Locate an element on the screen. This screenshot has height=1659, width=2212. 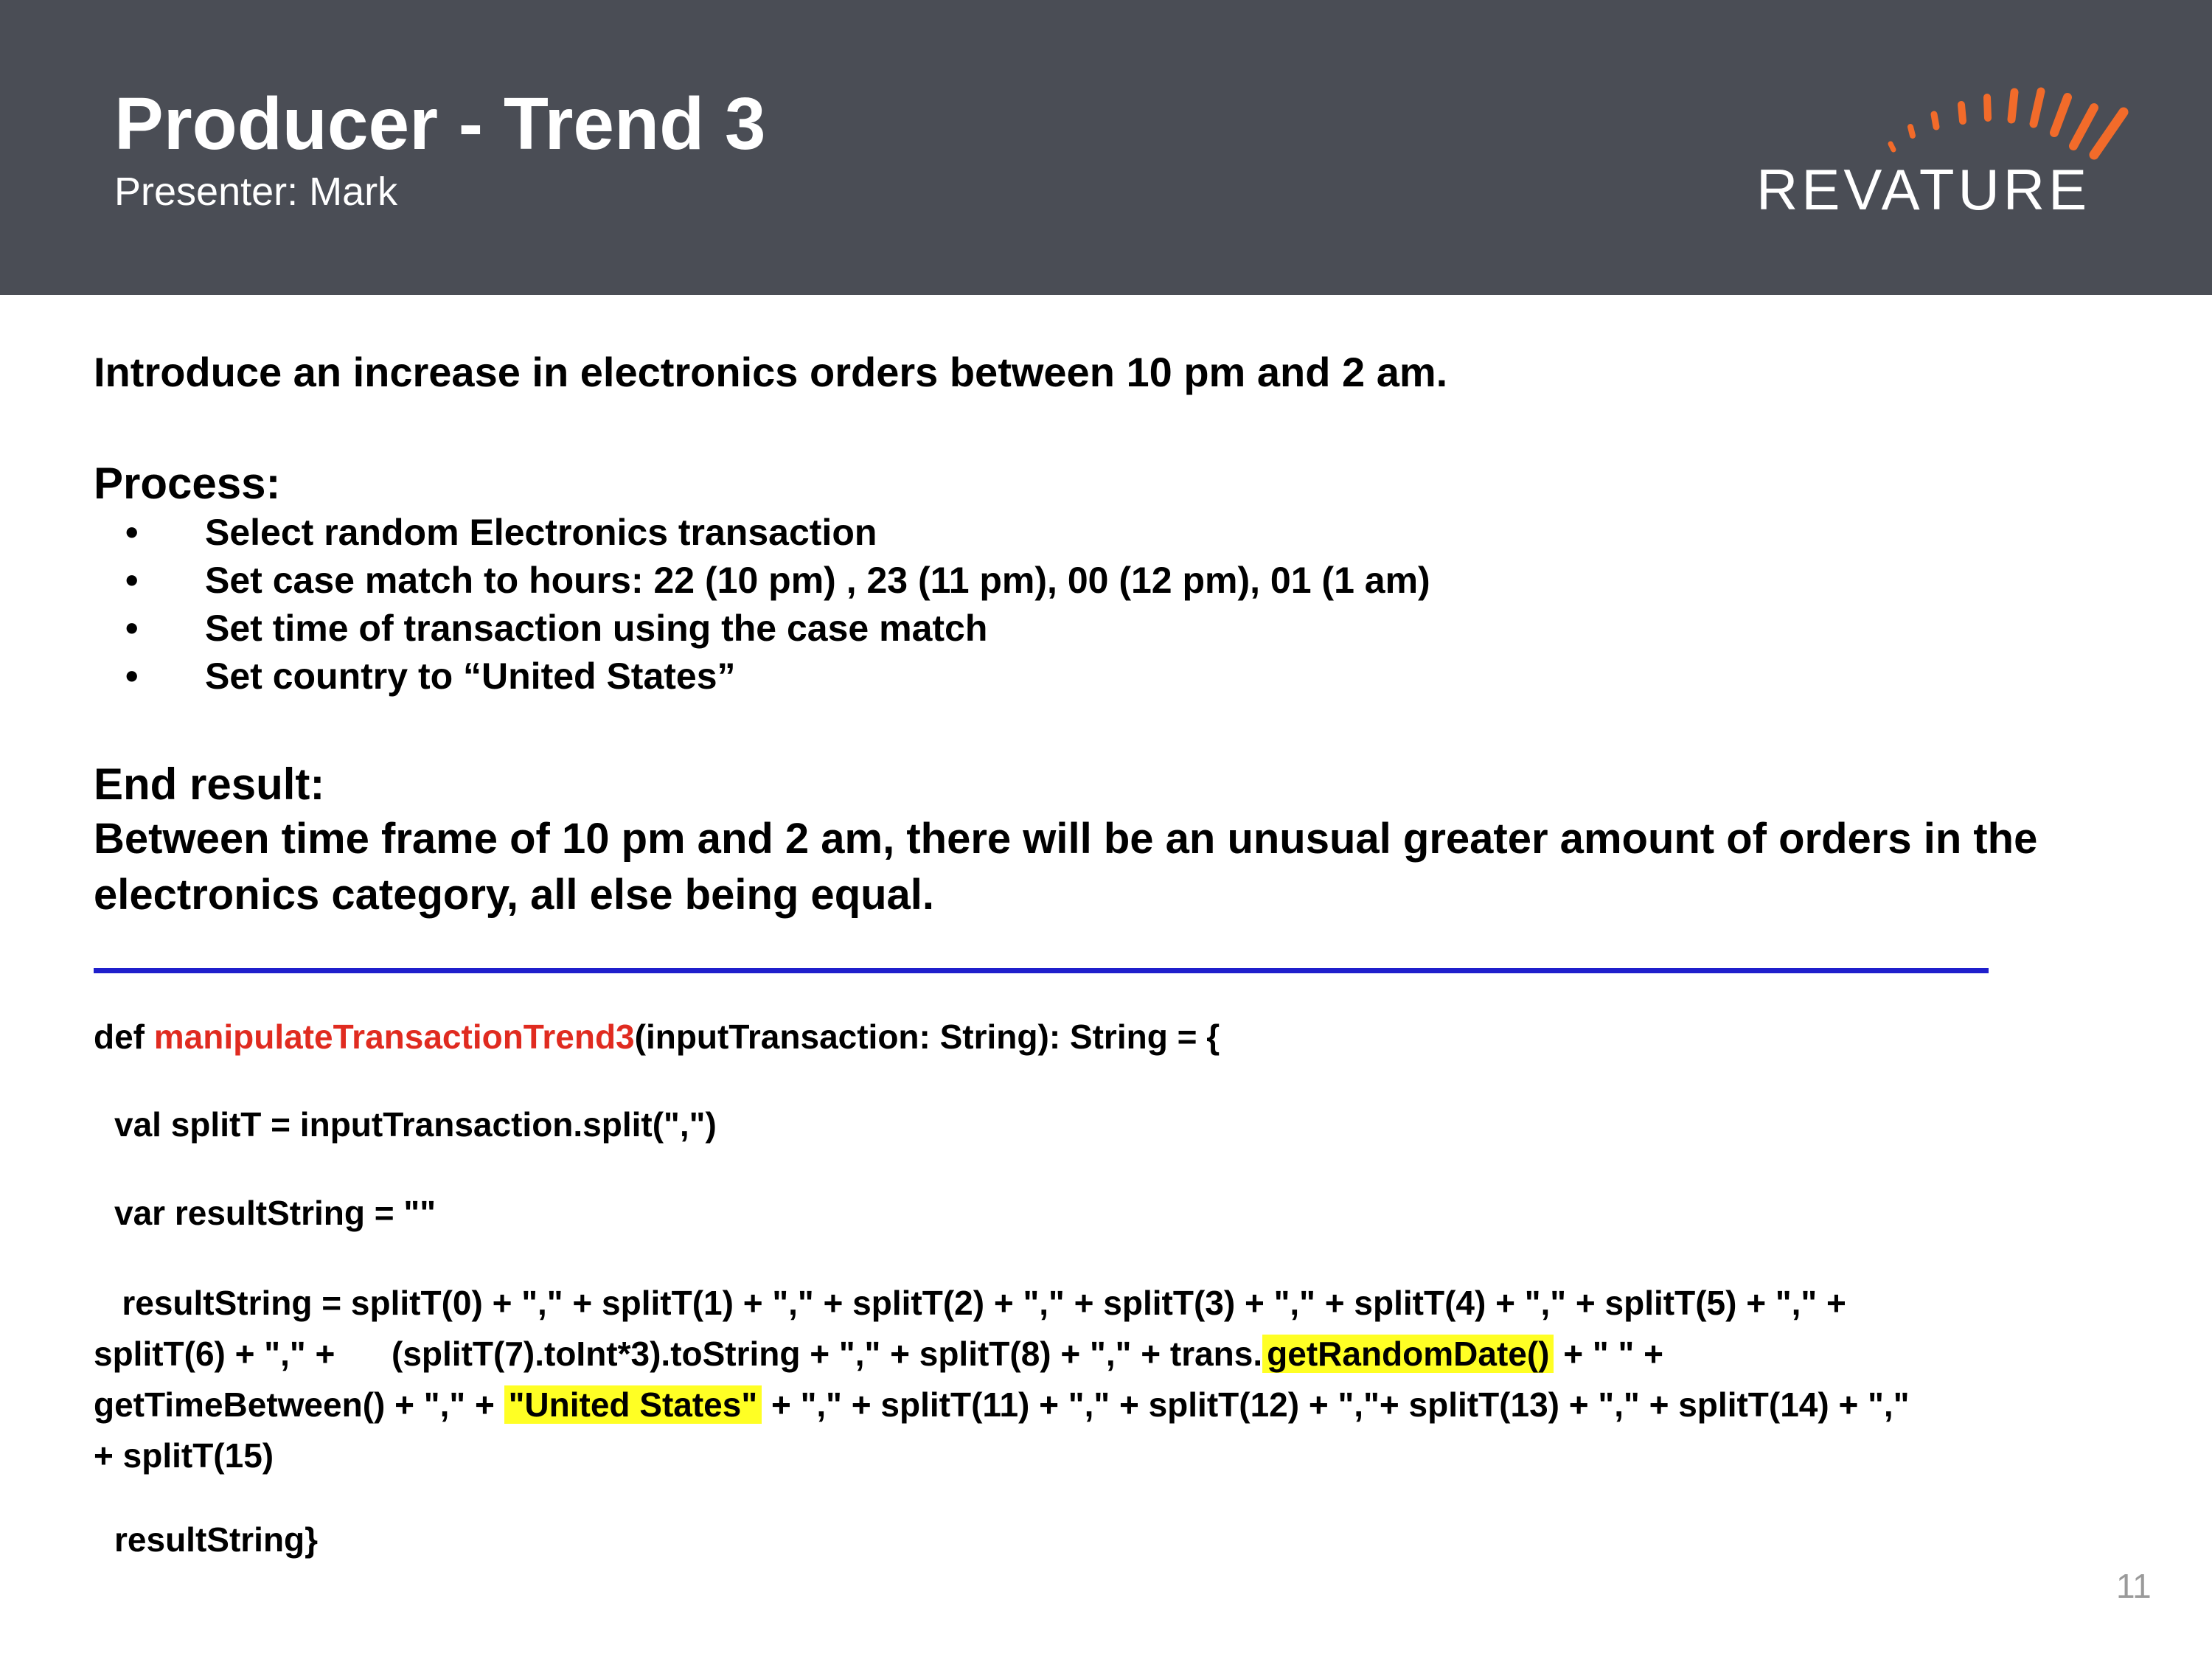
sunburst-icon is located at coordinates (2008, 123).